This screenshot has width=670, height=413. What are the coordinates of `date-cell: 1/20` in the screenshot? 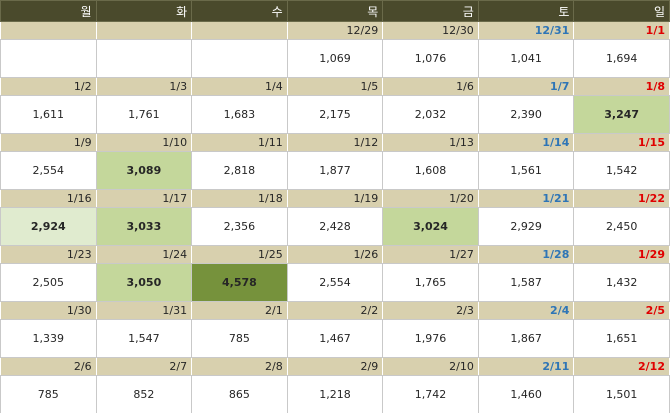 It's located at (430, 198).